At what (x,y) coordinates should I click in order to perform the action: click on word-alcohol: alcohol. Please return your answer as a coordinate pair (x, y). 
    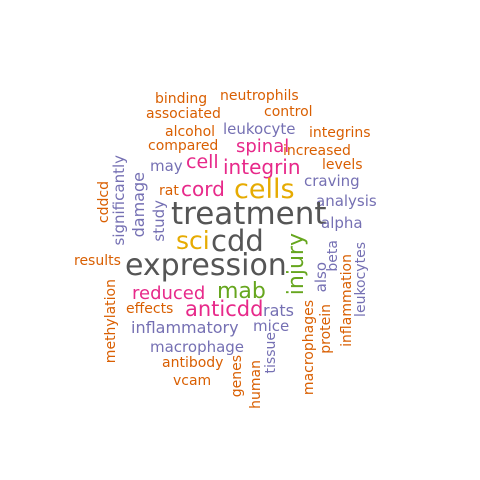
    Looking at the image, I should click on (190, 132).